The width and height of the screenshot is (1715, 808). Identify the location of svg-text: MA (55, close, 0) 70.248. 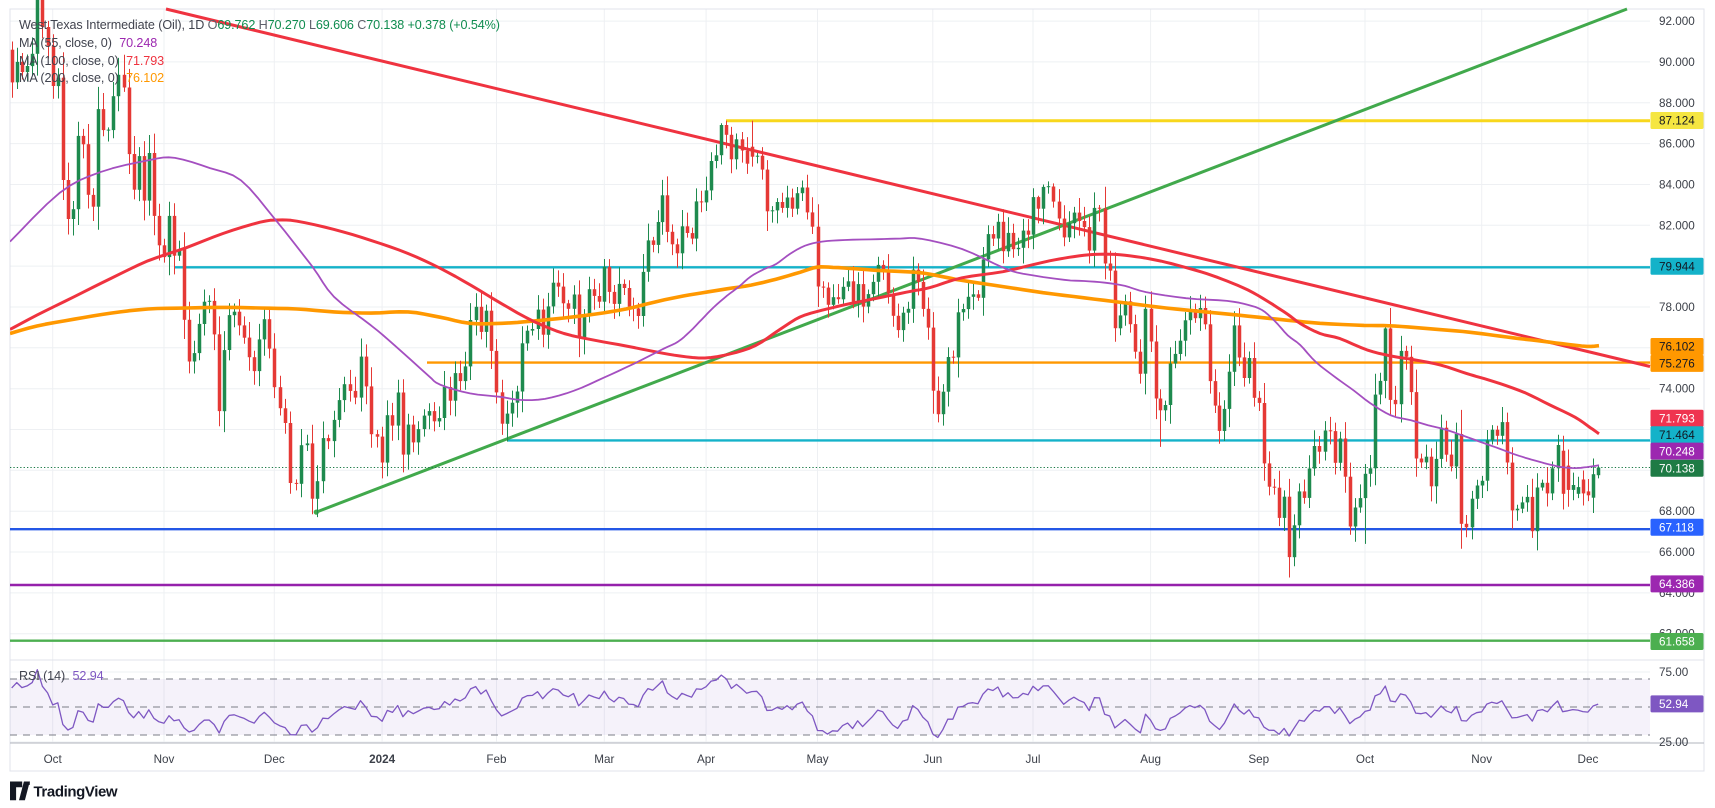
(88, 43).